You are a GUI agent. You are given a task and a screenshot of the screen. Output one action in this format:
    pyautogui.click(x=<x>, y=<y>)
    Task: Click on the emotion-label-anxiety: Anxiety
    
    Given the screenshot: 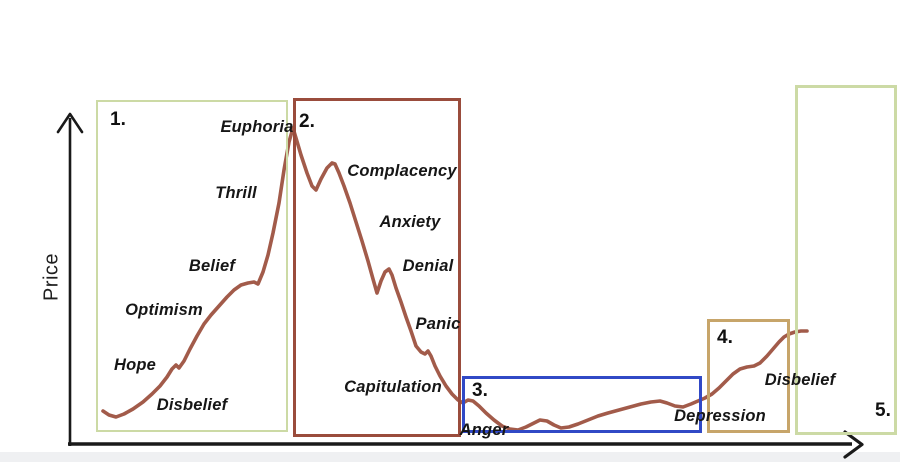 What is the action you would take?
    pyautogui.click(x=410, y=222)
    